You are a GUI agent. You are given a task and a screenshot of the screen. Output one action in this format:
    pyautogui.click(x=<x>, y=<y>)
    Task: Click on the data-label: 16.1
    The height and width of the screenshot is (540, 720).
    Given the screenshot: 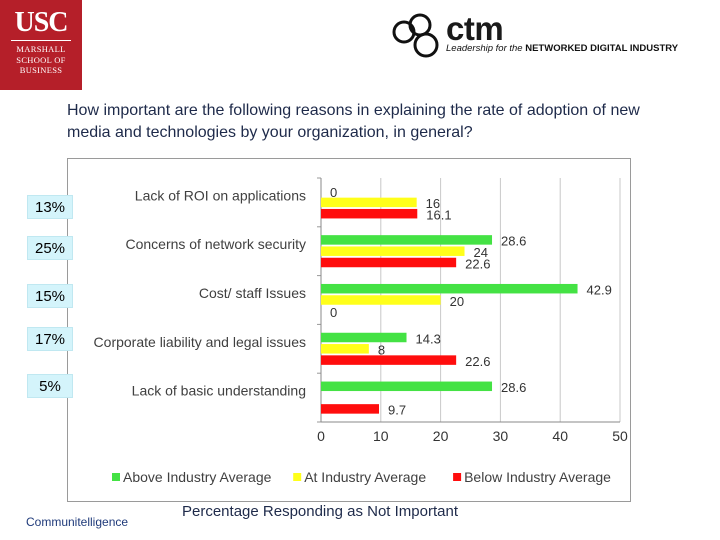 What is the action you would take?
    pyautogui.click(x=438, y=214)
    